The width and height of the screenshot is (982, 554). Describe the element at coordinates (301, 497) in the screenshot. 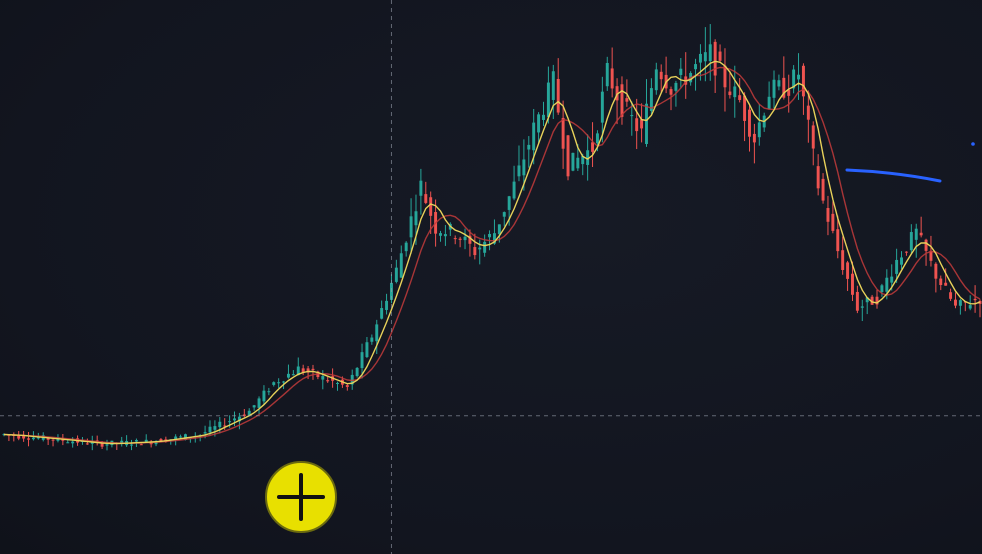

I see `crosshair-plus-icon` at that location.